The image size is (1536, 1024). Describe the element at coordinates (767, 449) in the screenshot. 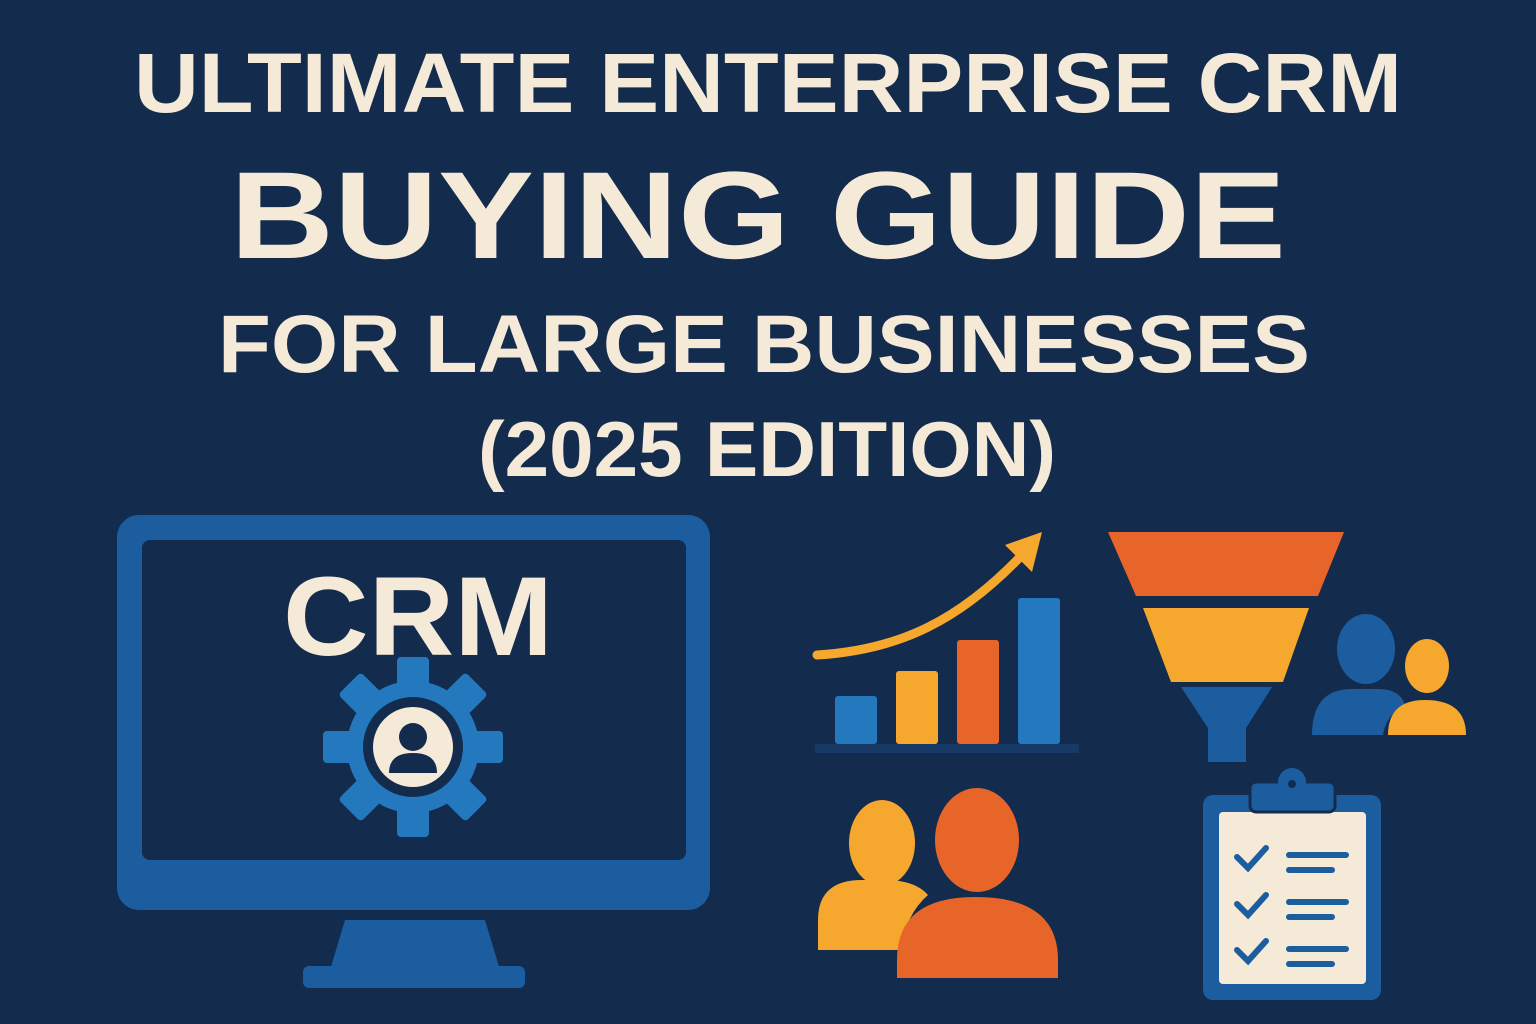

I see `title-line-4: (2025 EDITION)` at that location.